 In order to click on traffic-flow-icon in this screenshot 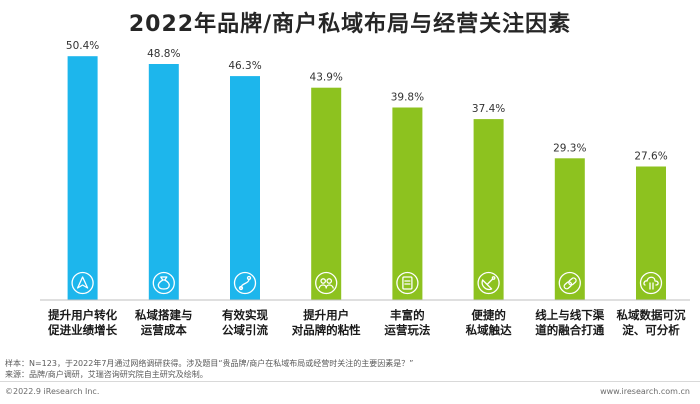, I will do `click(245, 283)`.